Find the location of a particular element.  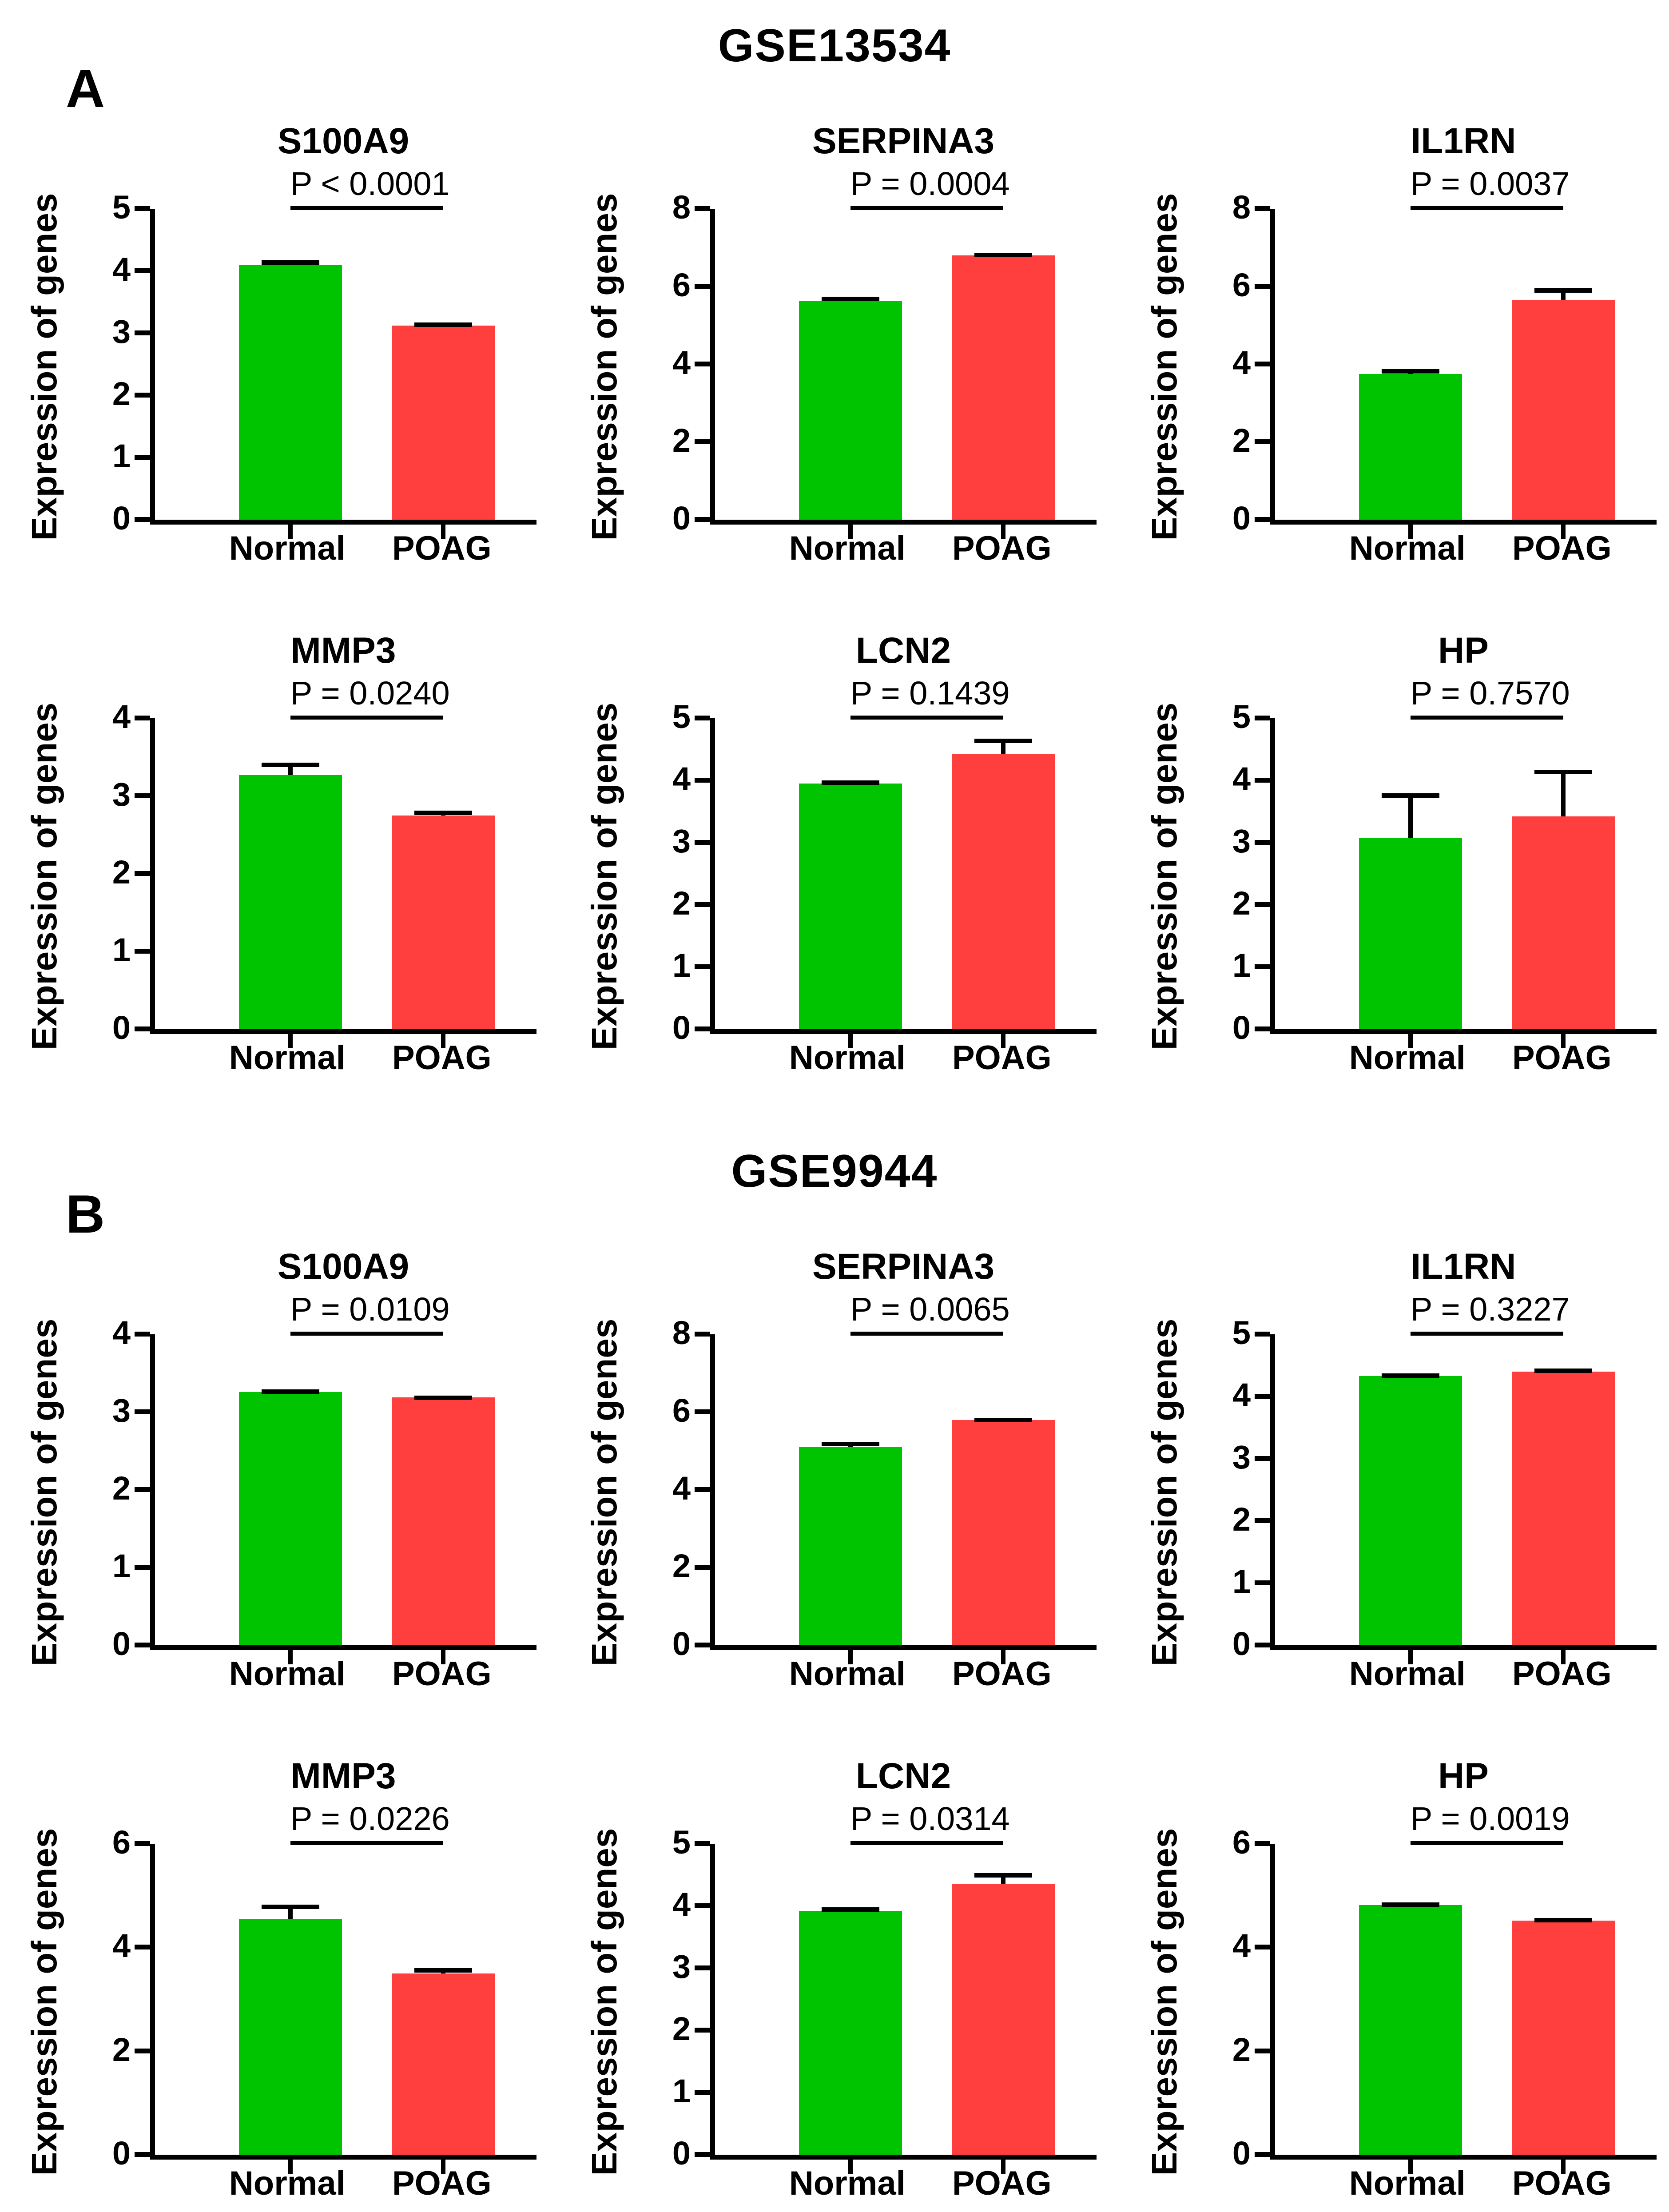

p-value-label: P = 0.7570 is located at coordinates (1490, 694).